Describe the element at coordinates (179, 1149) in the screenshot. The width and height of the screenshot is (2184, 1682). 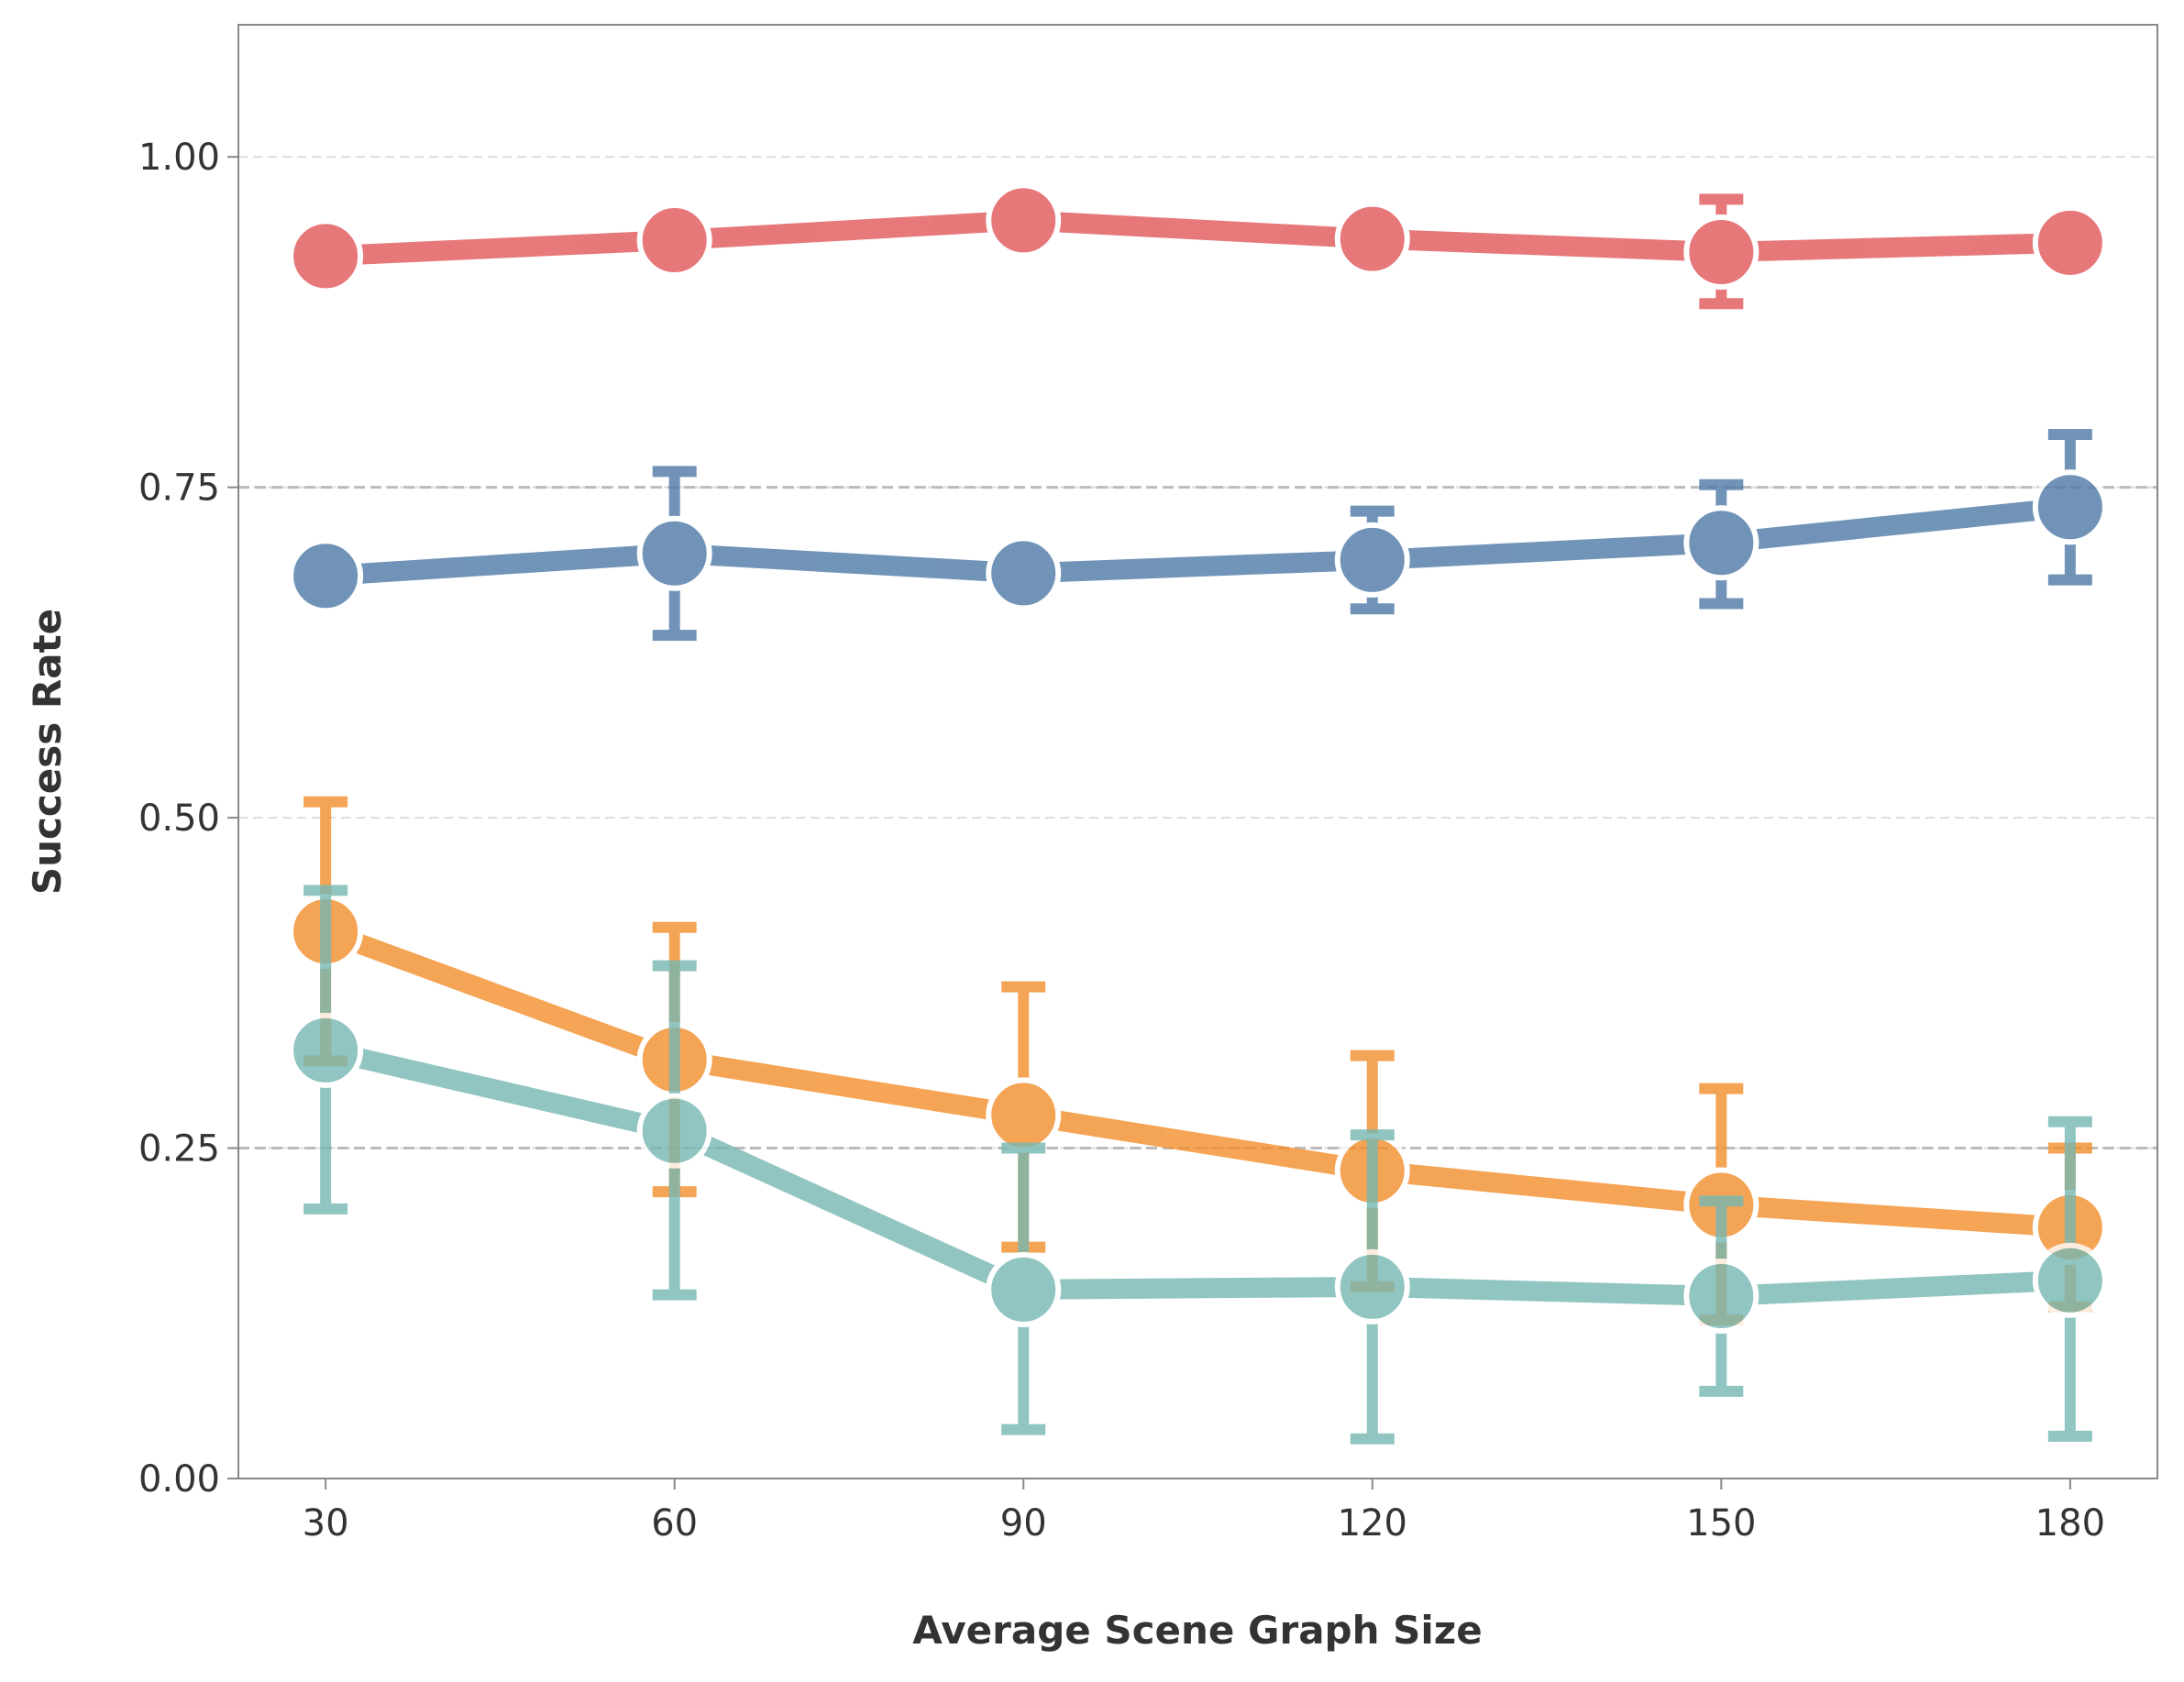
I see `y-tick-label: 0.25` at that location.